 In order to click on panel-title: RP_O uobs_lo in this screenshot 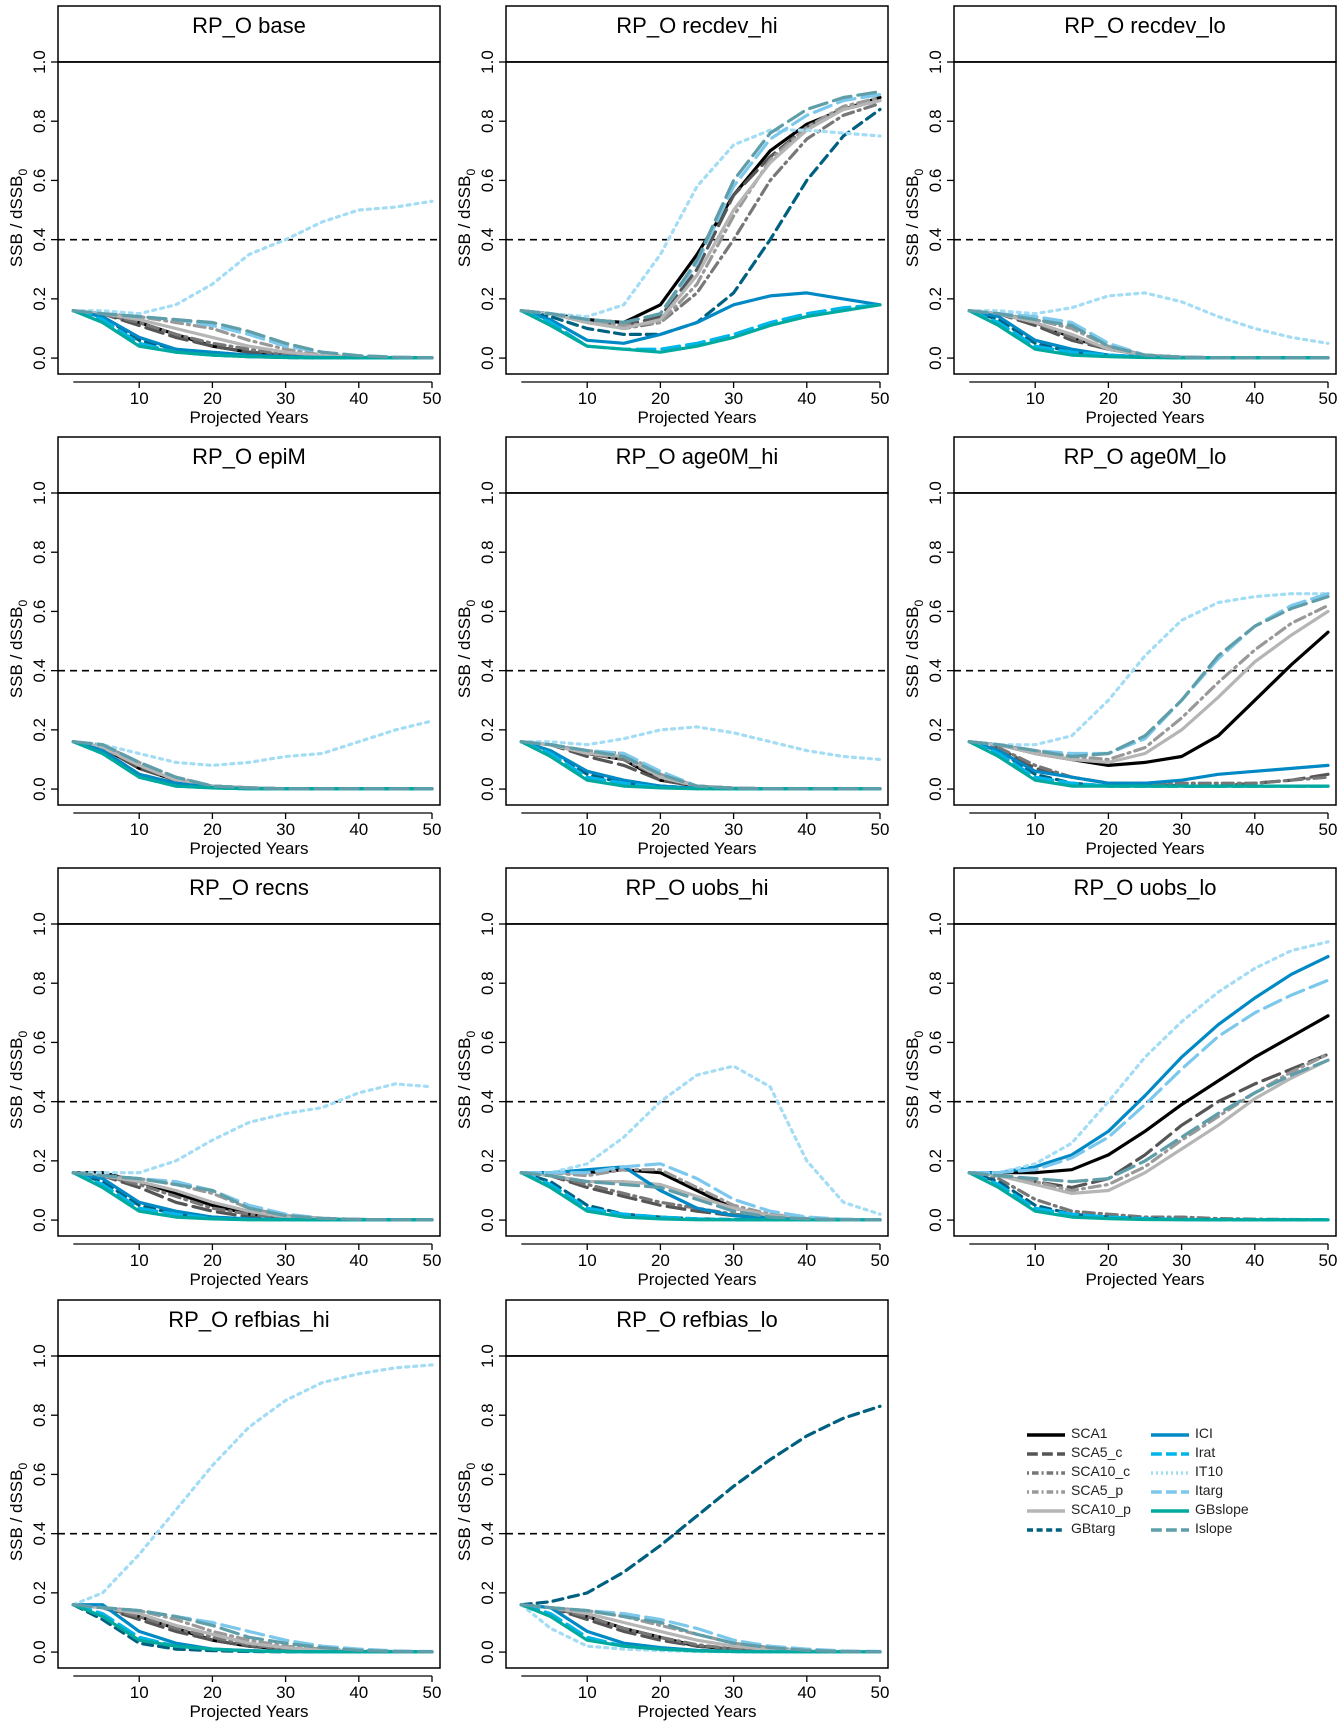, I will do `click(1144, 887)`.